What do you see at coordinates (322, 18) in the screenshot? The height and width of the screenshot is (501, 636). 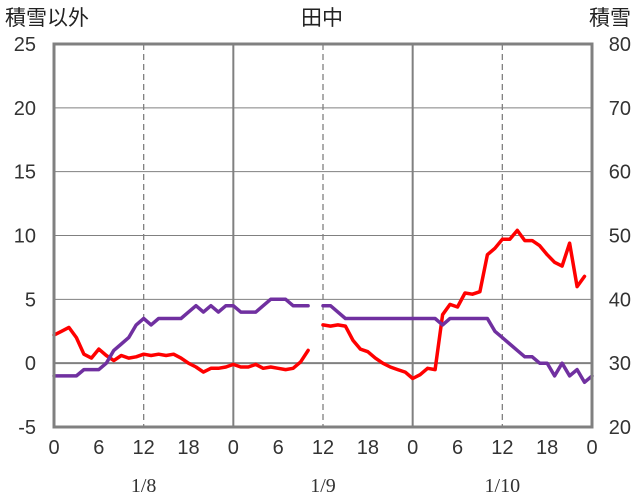 I see `chart-title: 田中` at bounding box center [322, 18].